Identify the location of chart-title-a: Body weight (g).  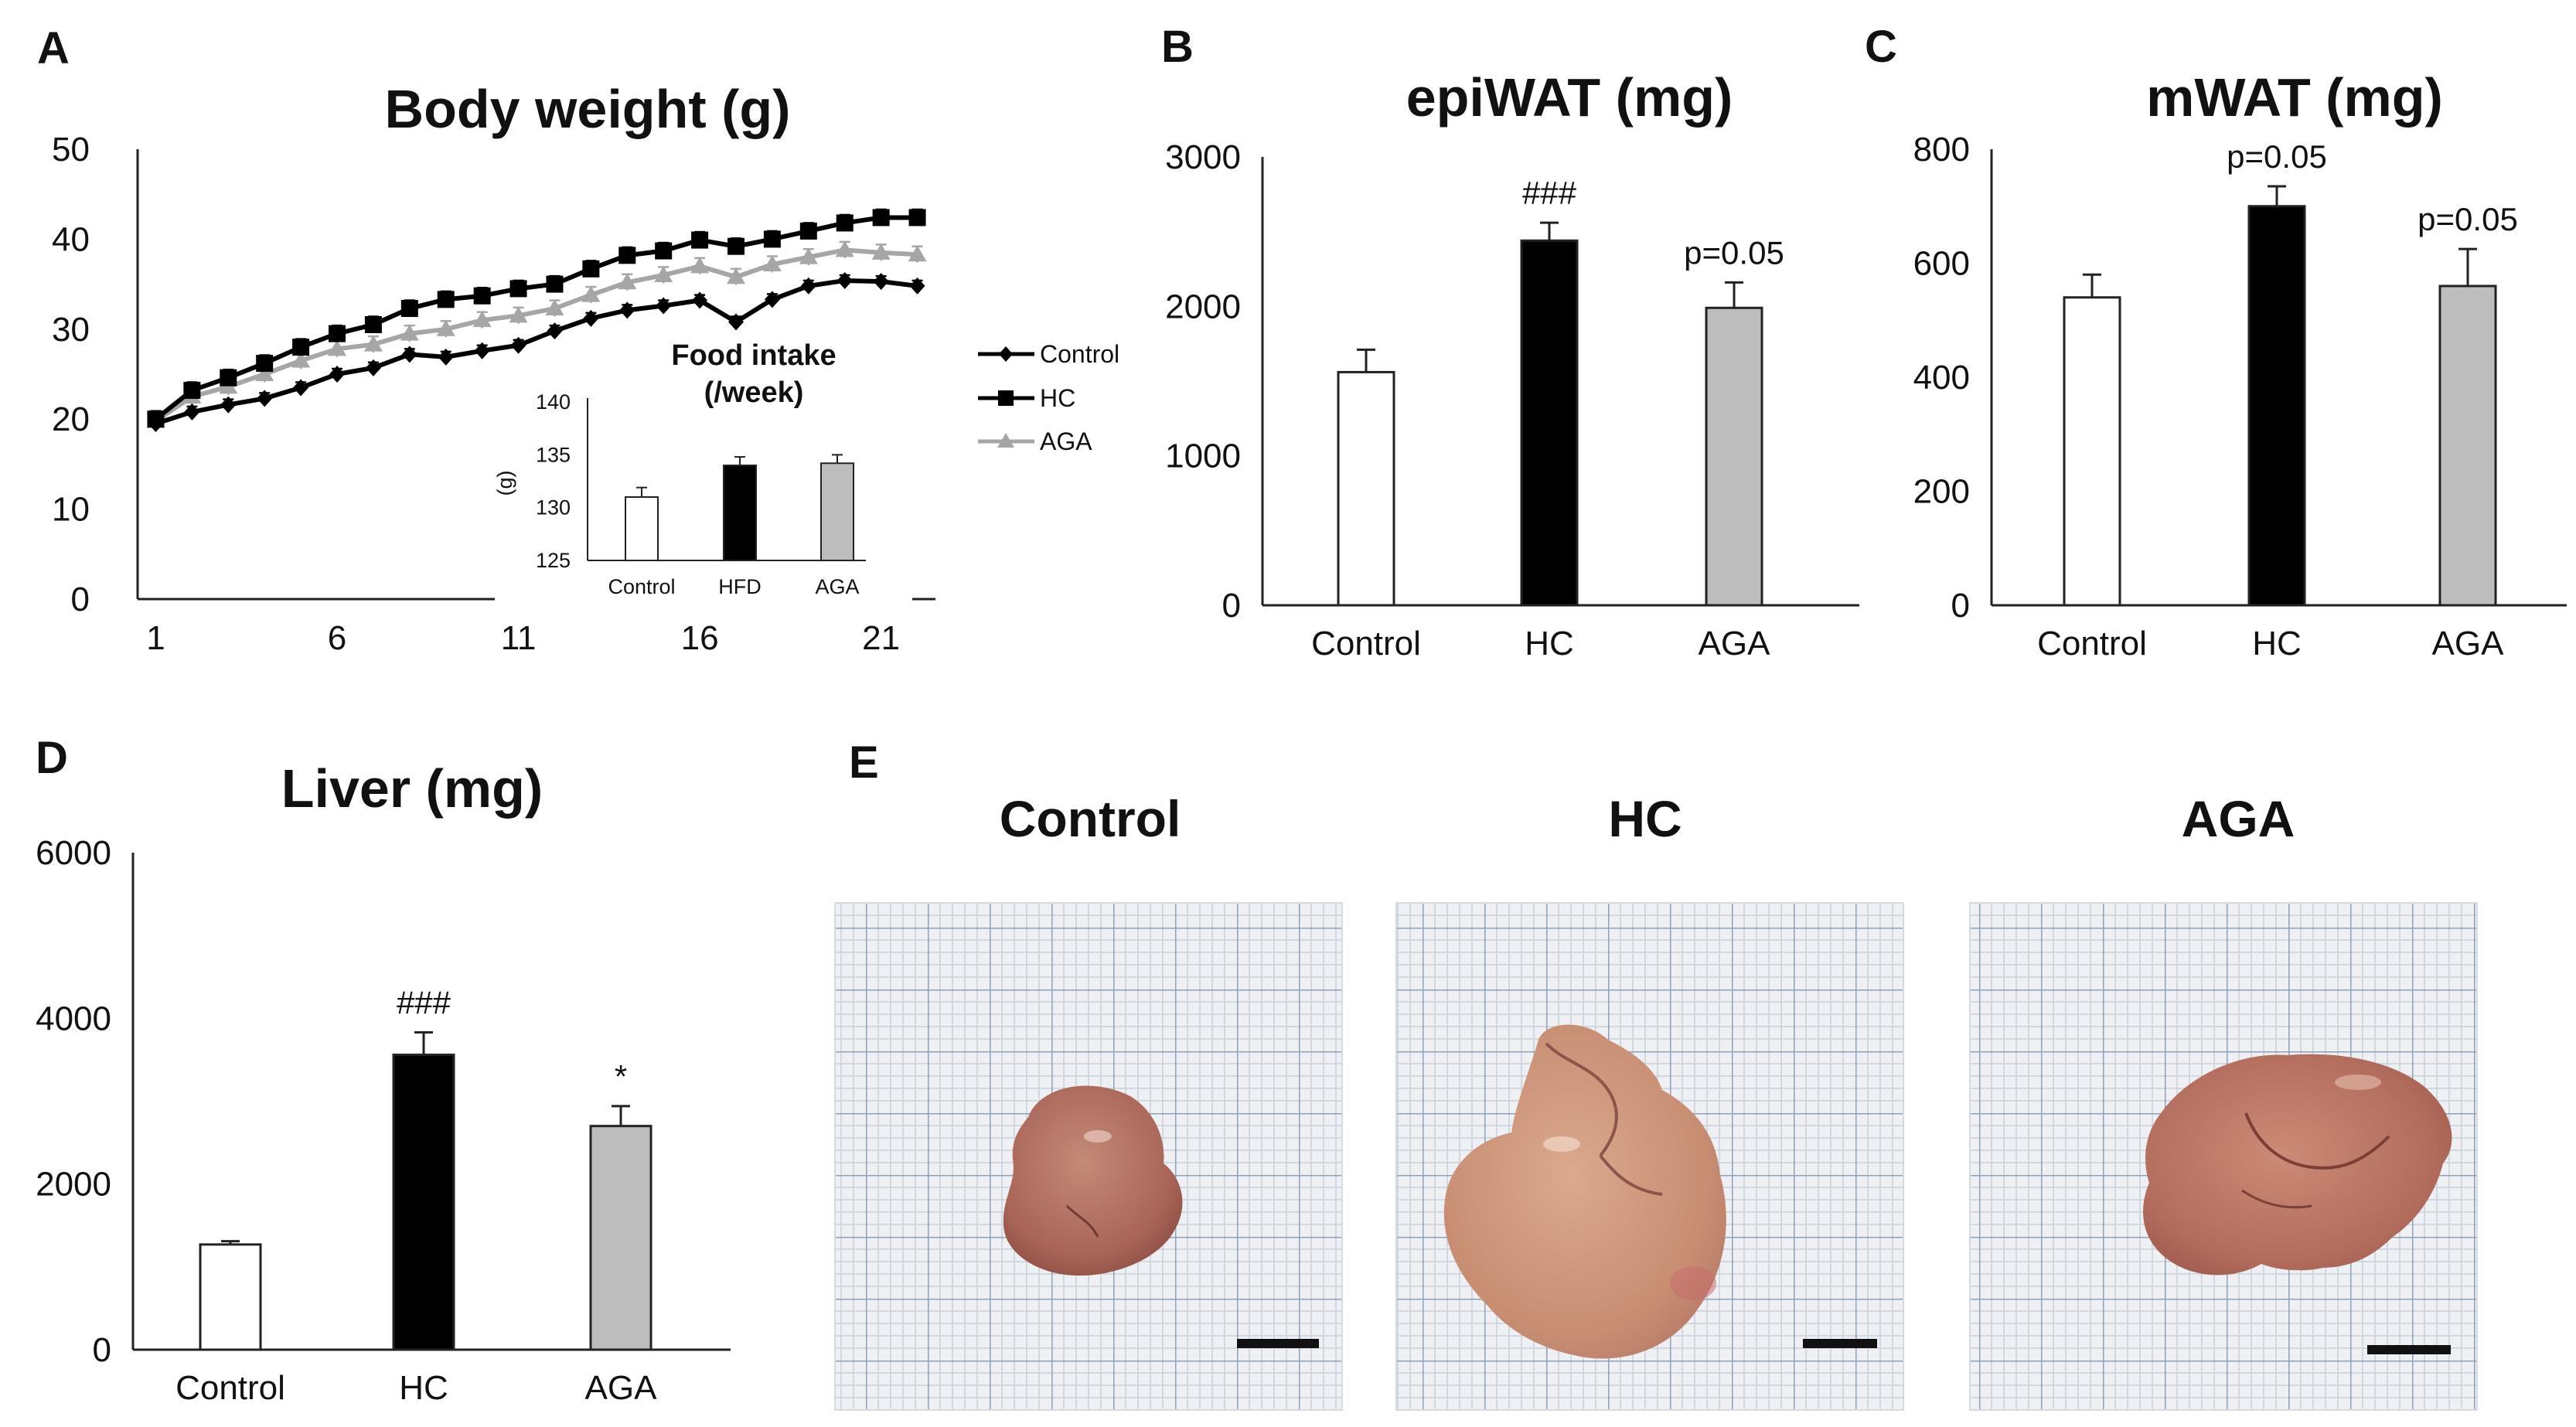
(588, 109).